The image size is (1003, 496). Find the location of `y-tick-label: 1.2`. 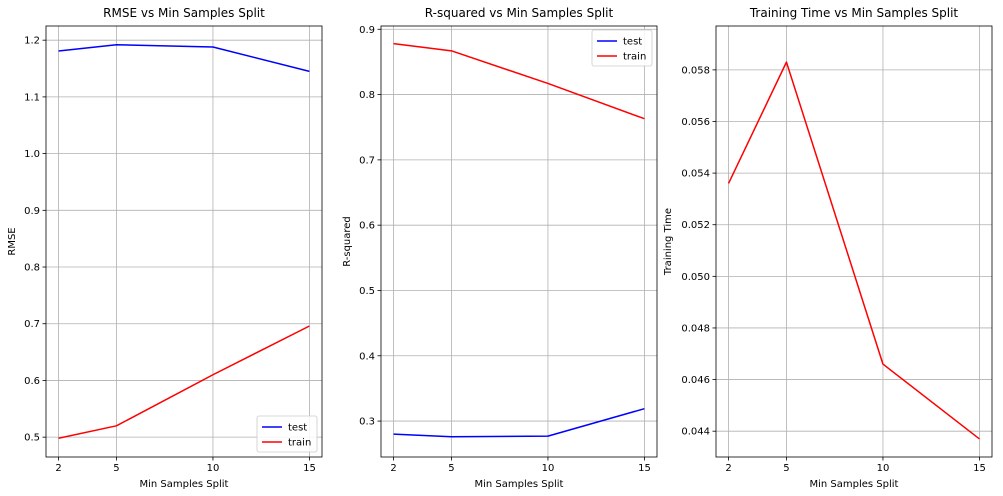

y-tick-label: 1.2 is located at coordinates (32, 41).